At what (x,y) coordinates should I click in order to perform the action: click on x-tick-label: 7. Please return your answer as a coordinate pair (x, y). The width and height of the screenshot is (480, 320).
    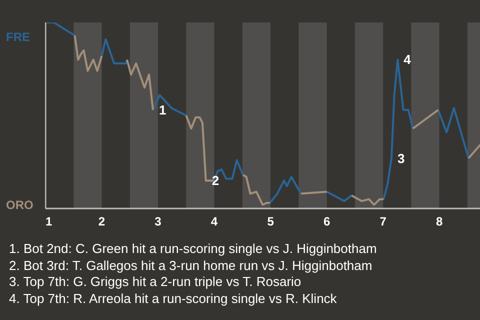
    Looking at the image, I should click on (383, 221).